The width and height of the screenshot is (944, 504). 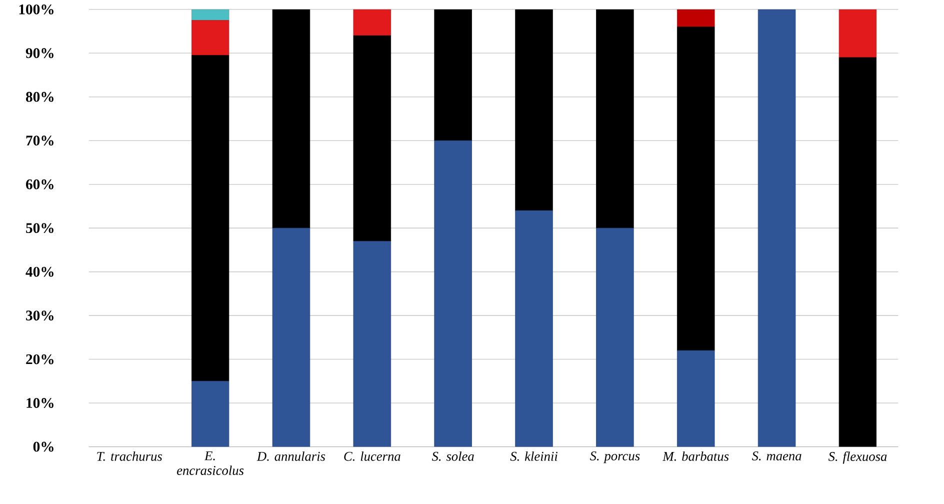 I want to click on y-tick-label: 50%, so click(x=40, y=228).